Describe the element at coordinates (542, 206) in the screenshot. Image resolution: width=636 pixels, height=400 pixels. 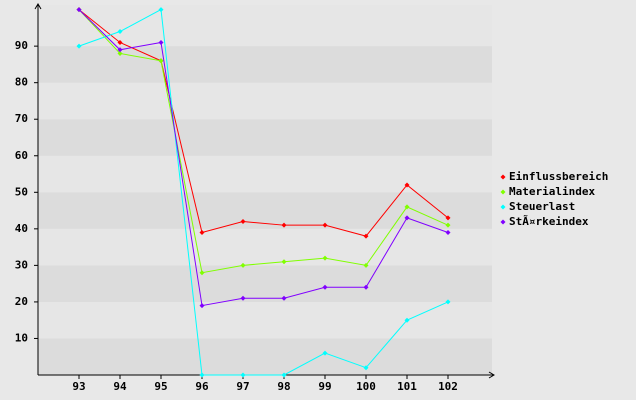
I see `legend-label: Steuerlast` at that location.